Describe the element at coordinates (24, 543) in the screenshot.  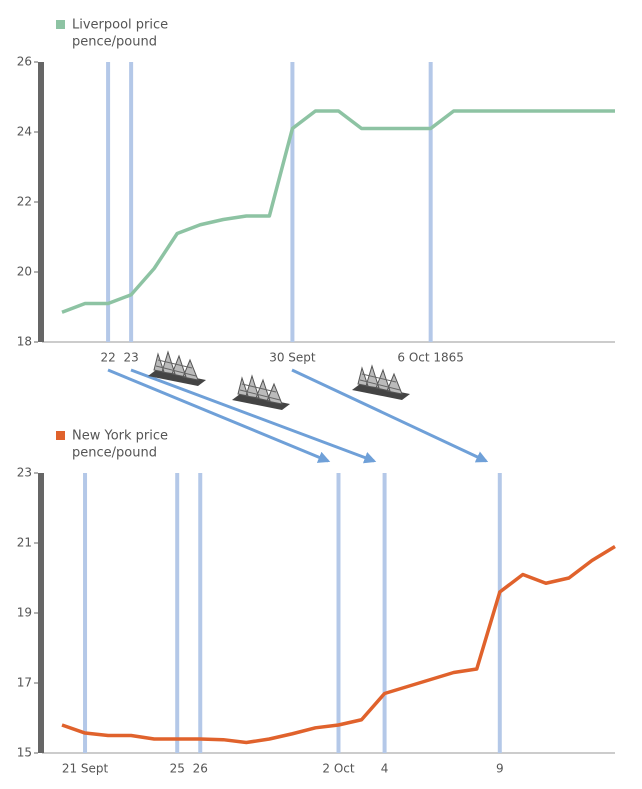
I see `y-tick-label: 21` at that location.